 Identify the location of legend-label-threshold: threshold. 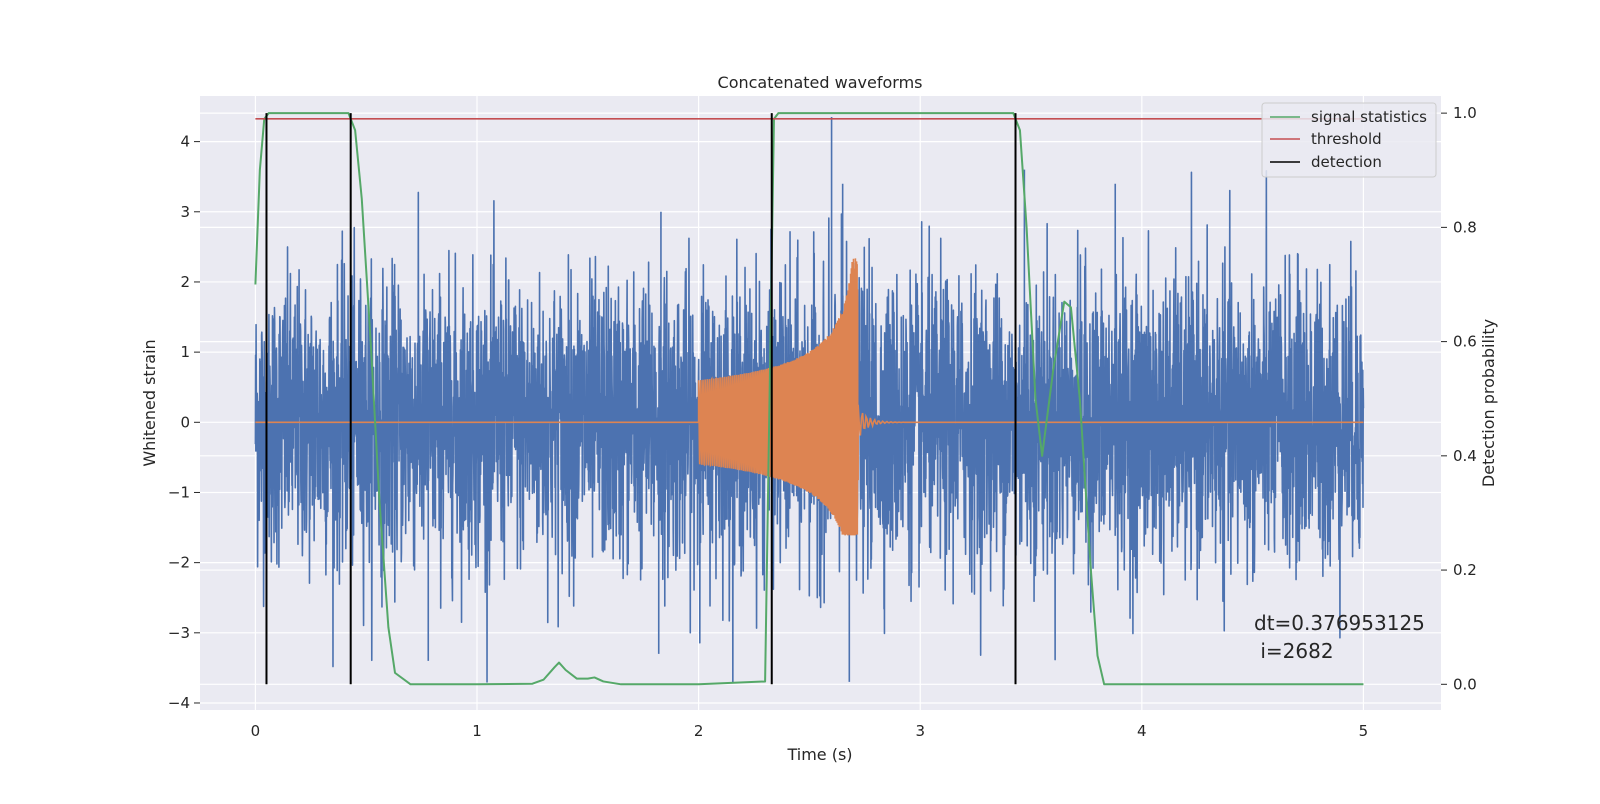
(1346, 139).